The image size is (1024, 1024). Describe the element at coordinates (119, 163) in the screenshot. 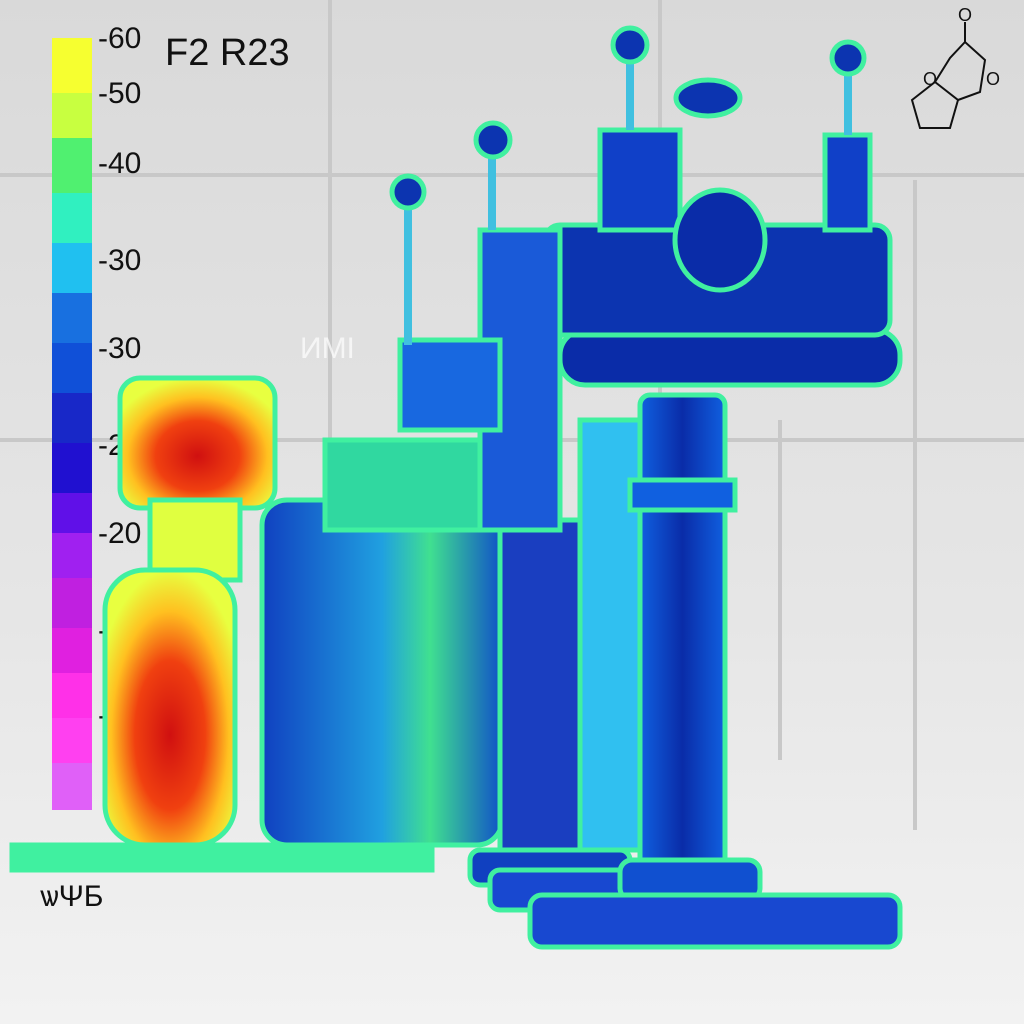

I see `colorbar-label: -40` at that location.